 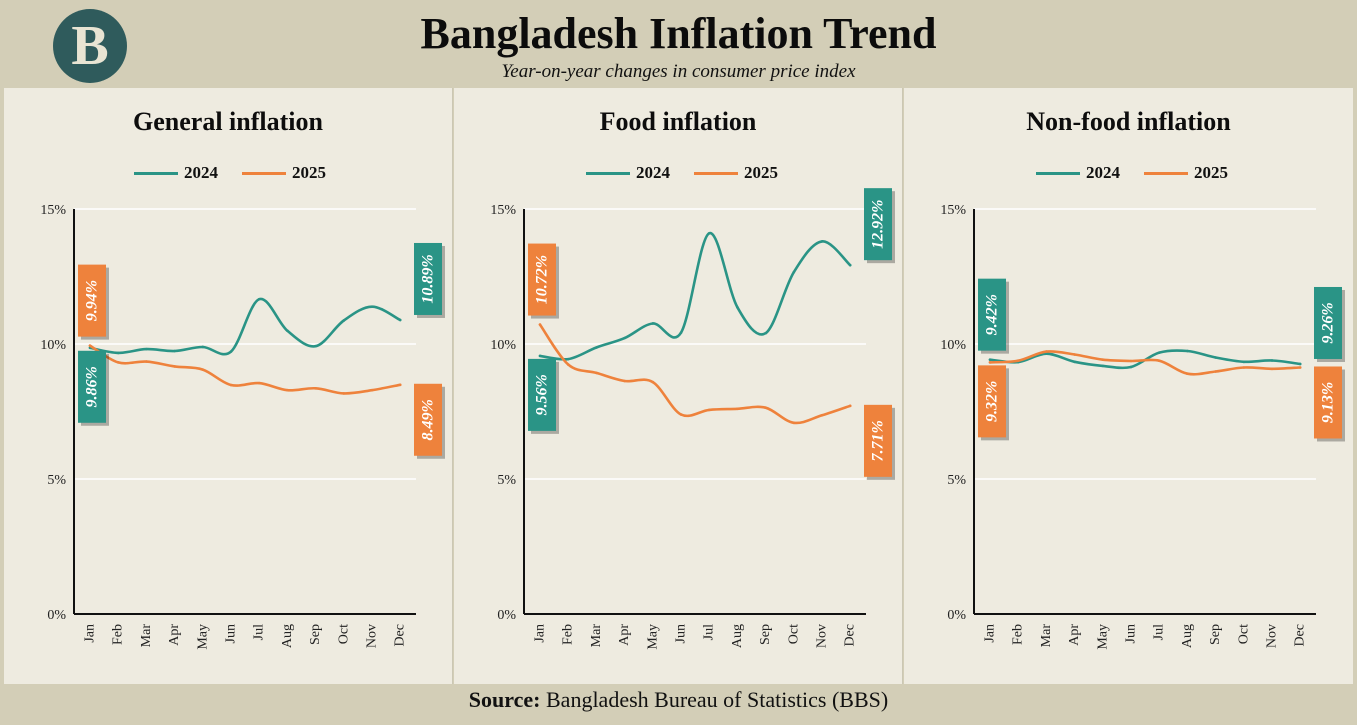 I want to click on chart-title: Non-food inflation, so click(x=1128, y=121).